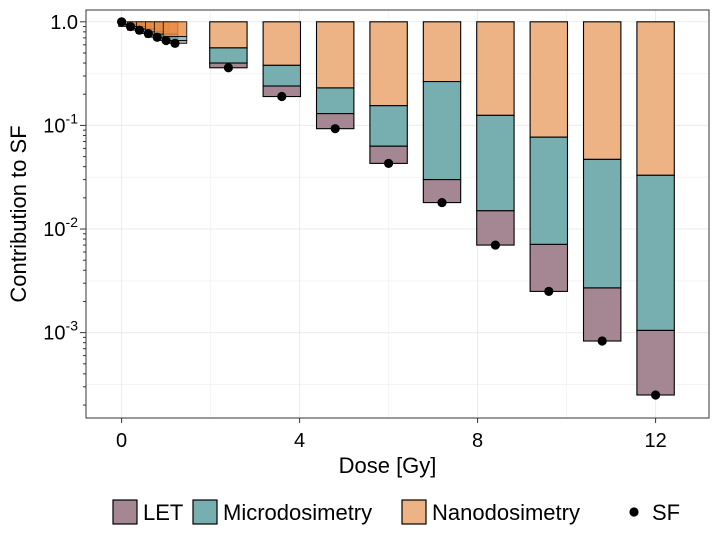 Image resolution: width=718 pixels, height=538 pixels. What do you see at coordinates (121, 441) in the screenshot?
I see `x-tick-label: 0` at bounding box center [121, 441].